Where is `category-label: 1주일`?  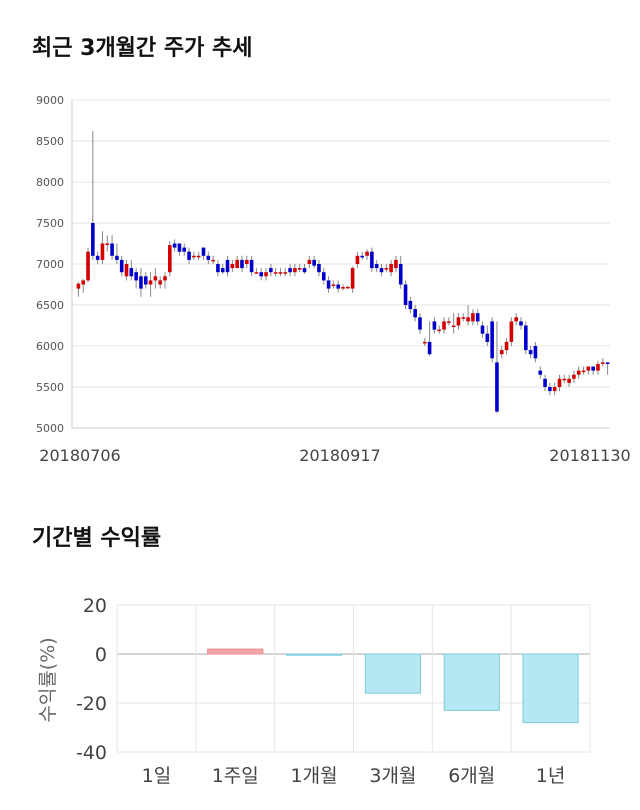
category-label: 1주일 is located at coordinates (235, 776).